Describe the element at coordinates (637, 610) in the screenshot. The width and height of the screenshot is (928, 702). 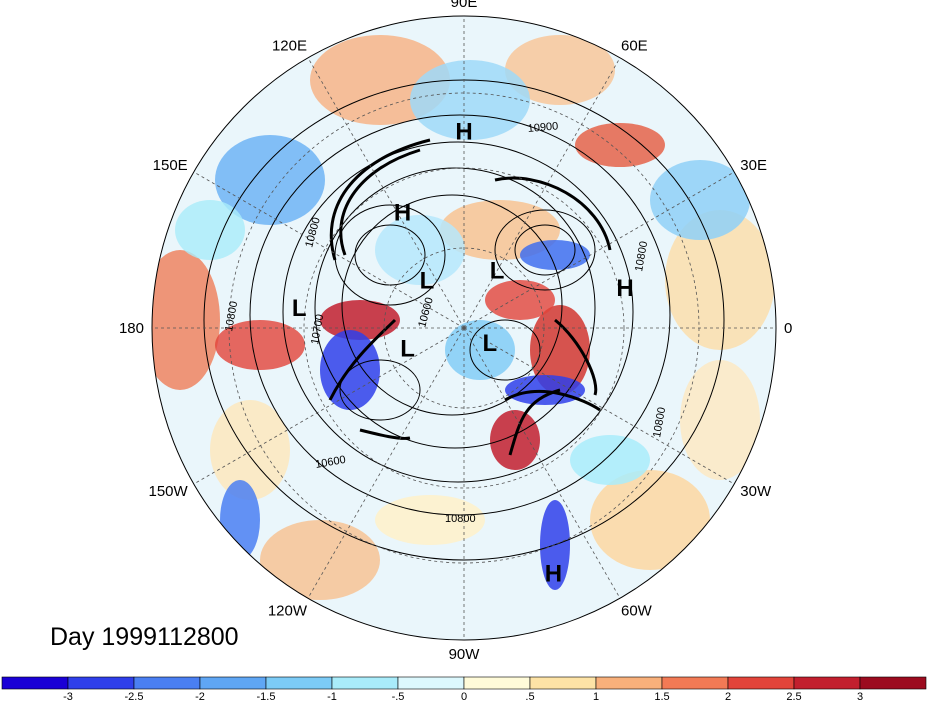
I see `longitude-label: 60W` at that location.